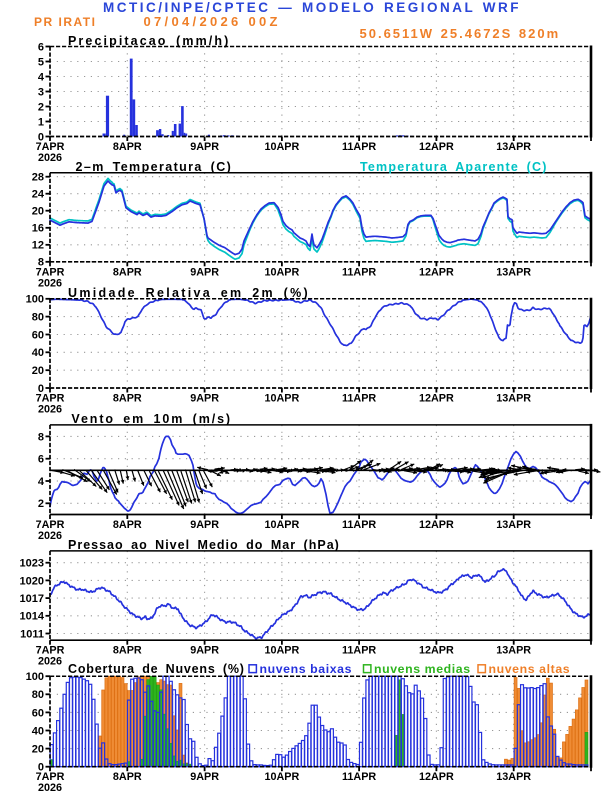  I want to click on svg-text: 1011, so click(32, 634).